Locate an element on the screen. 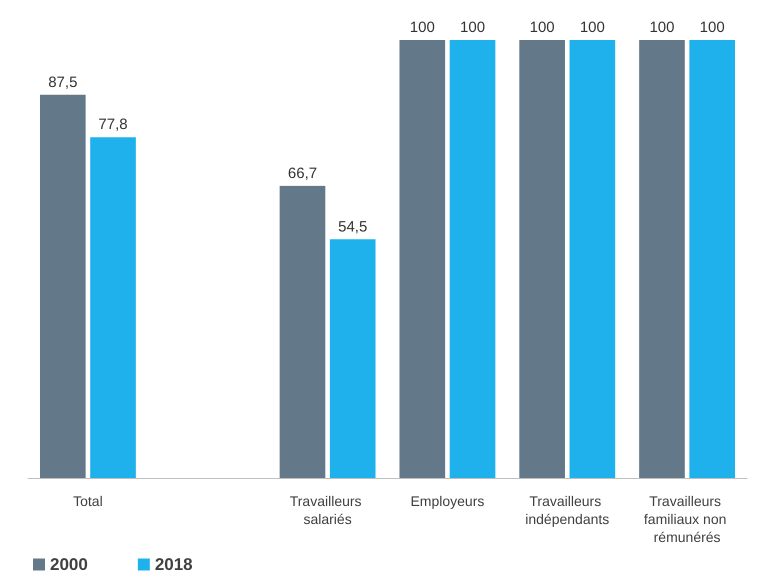 The width and height of the screenshot is (765, 586). data-label: 87,5 is located at coordinates (63, 82).